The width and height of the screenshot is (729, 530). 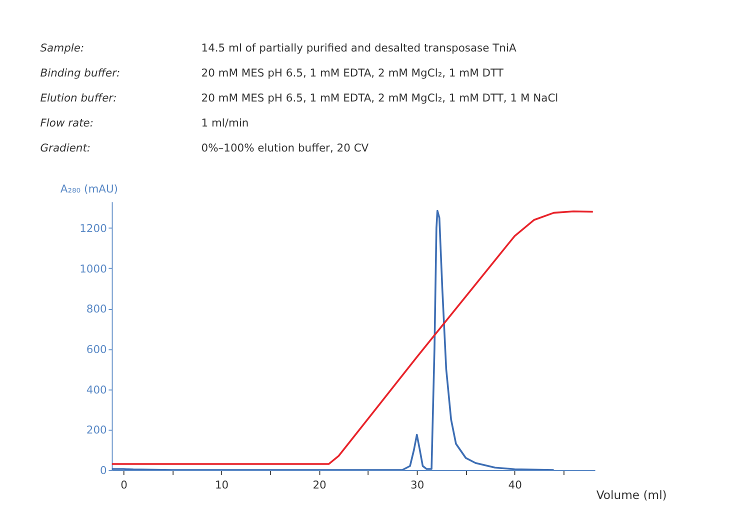 What do you see at coordinates (631, 495) in the screenshot?
I see `x-axis-title: Volume (ml)` at bounding box center [631, 495].